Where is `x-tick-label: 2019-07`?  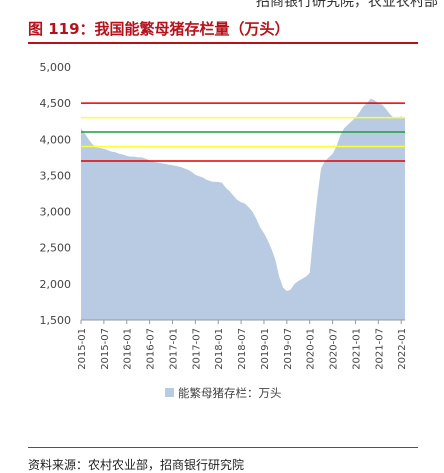 x-tick-label: 2019-07 is located at coordinates (288, 349).